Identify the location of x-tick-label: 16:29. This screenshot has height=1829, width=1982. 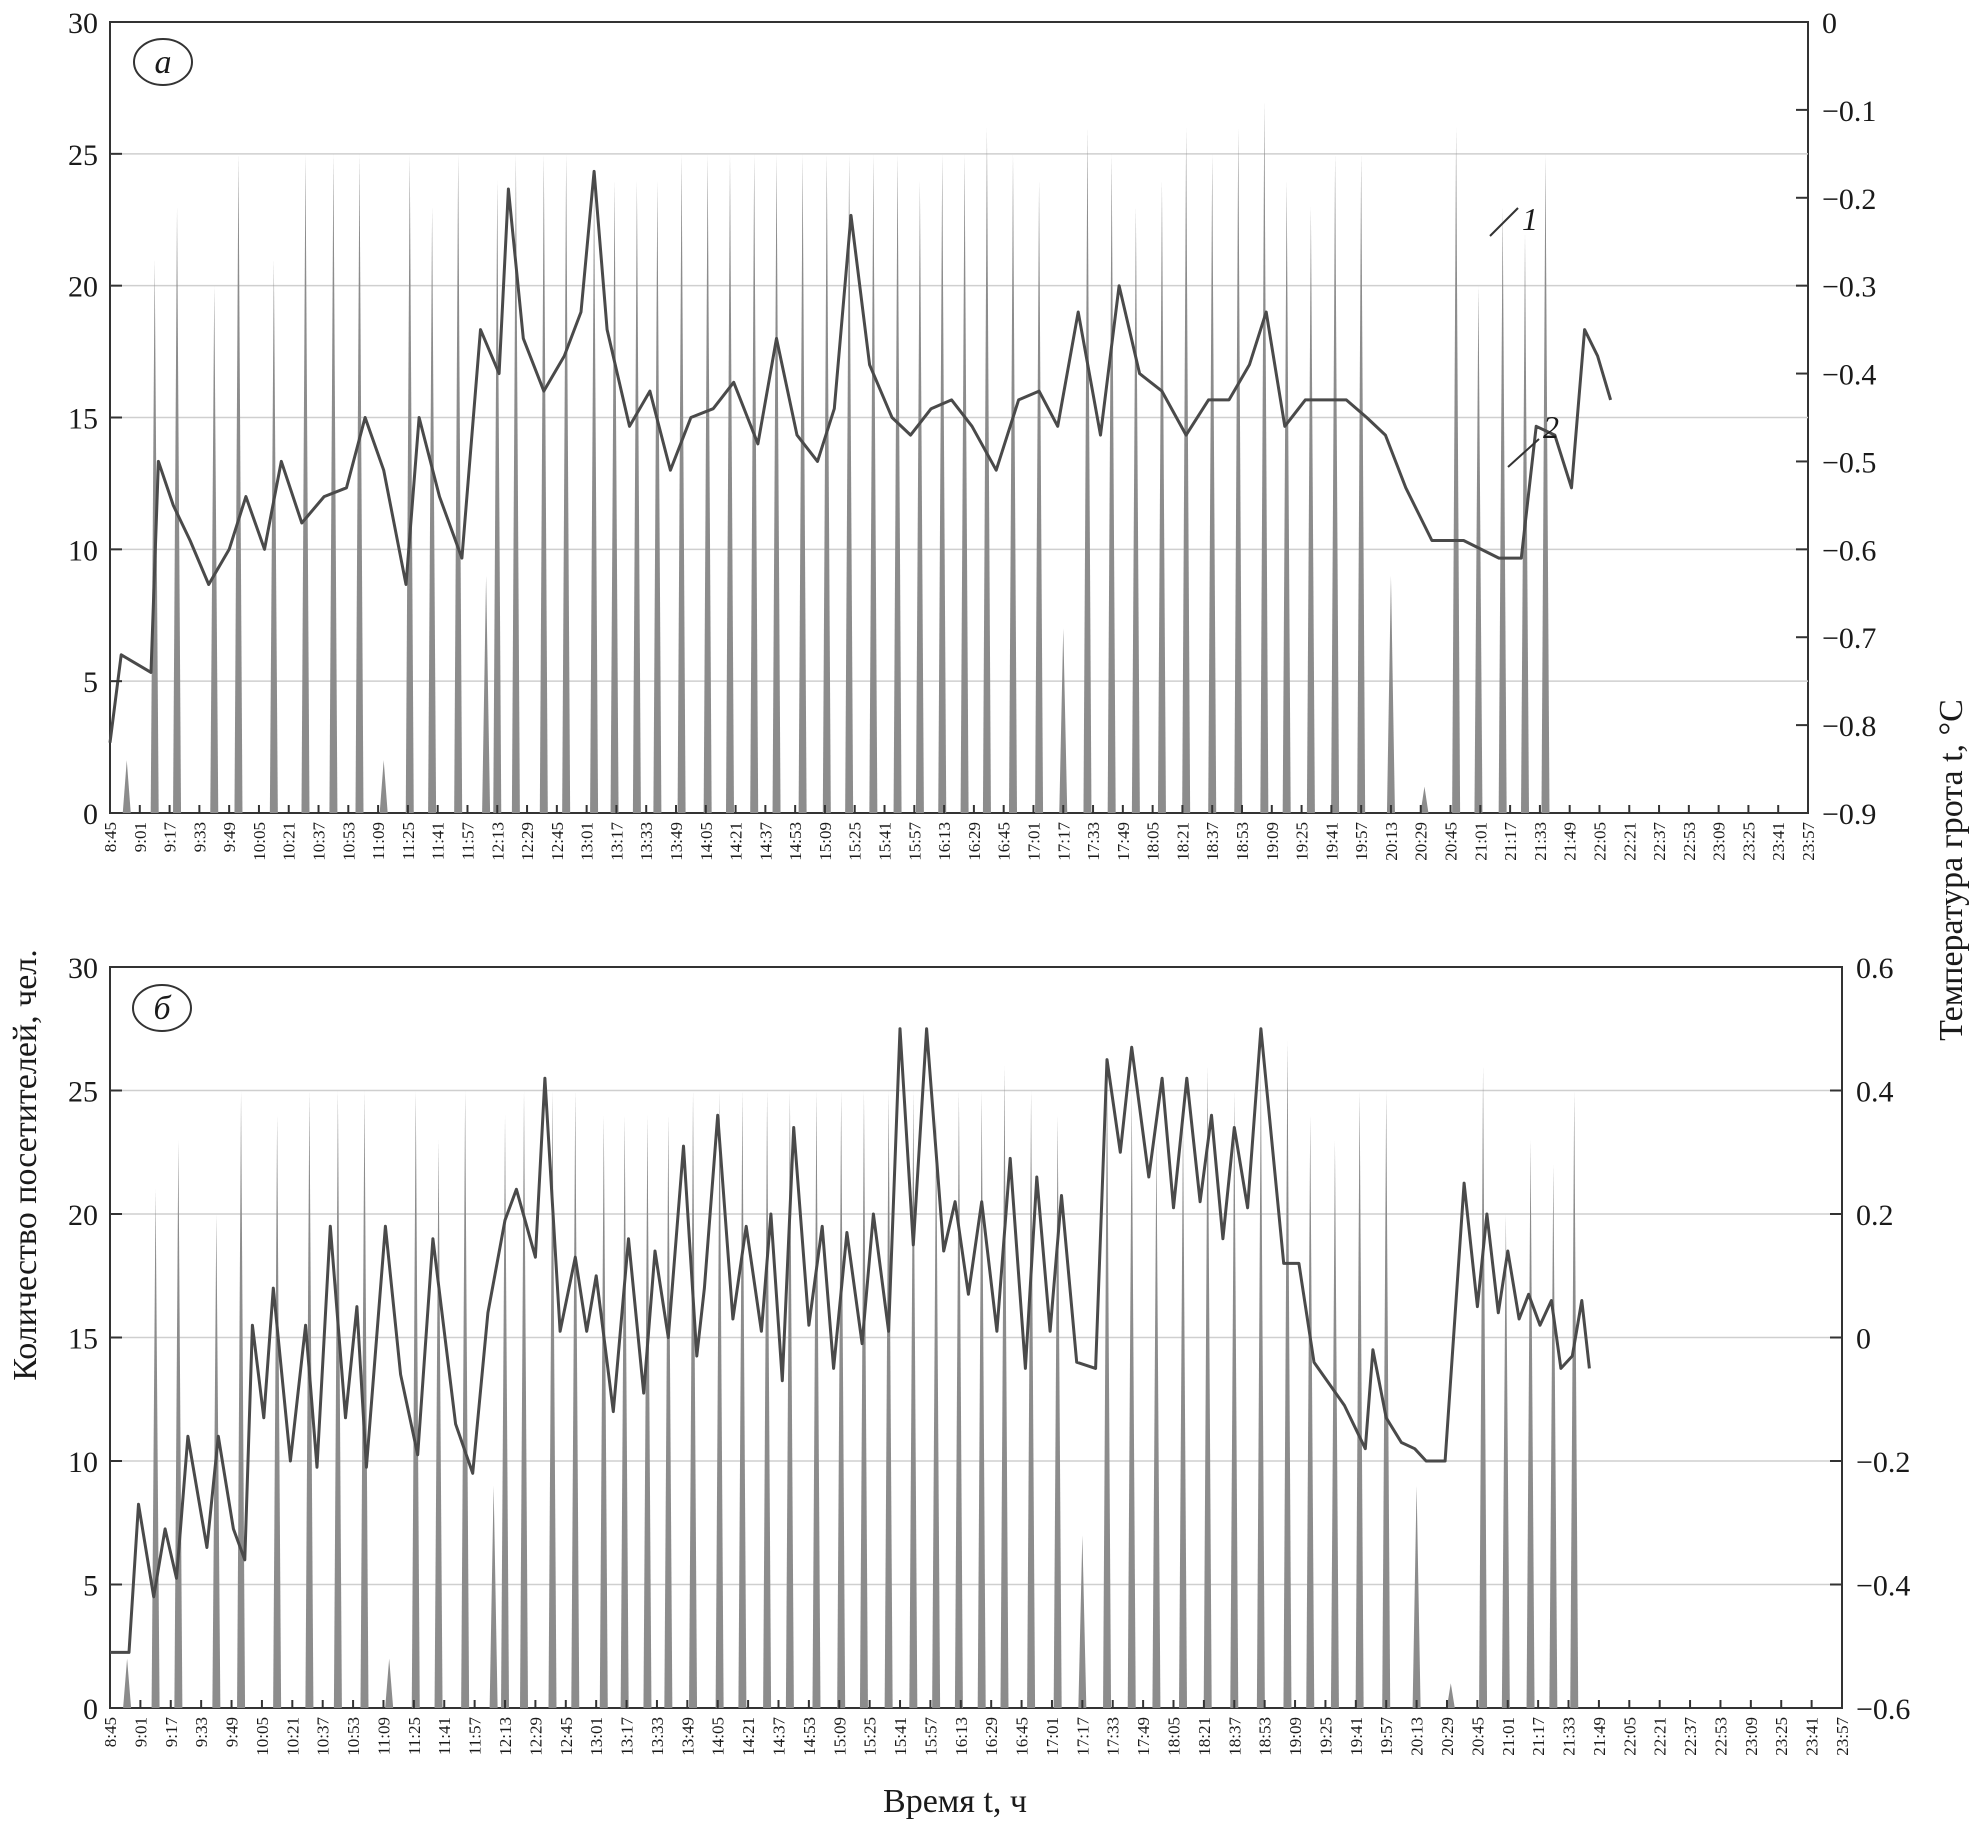
(991, 1736).